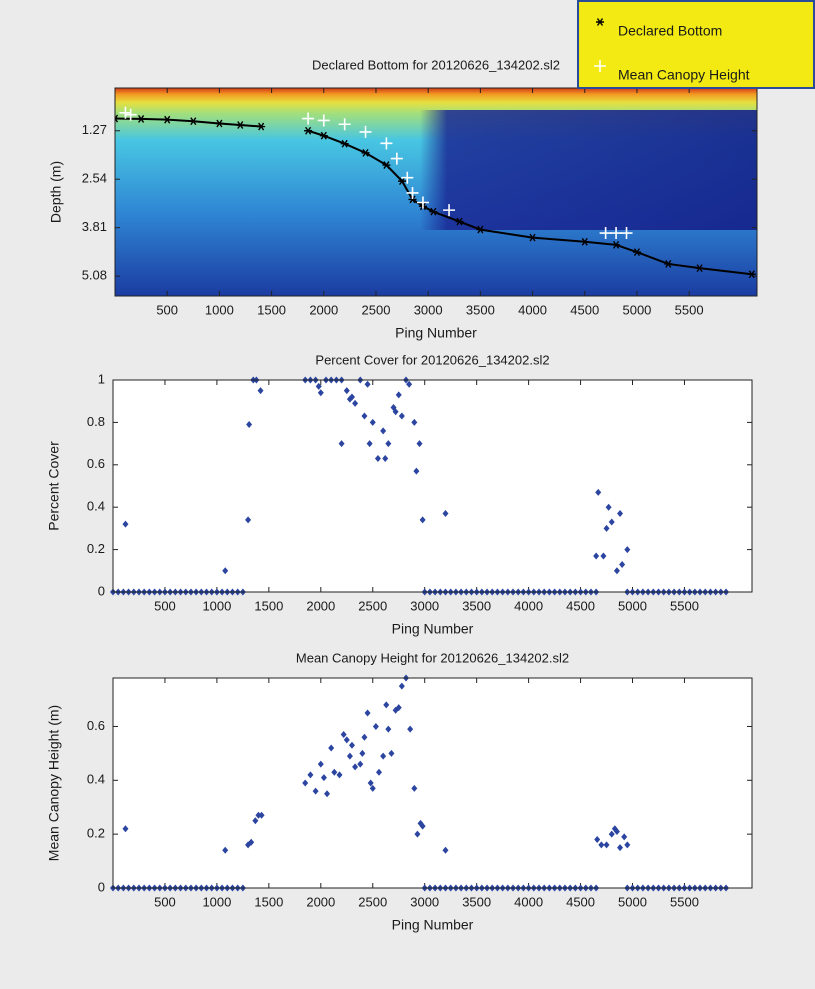  I want to click on legend-label: Mean Canopy Height, so click(684, 75).